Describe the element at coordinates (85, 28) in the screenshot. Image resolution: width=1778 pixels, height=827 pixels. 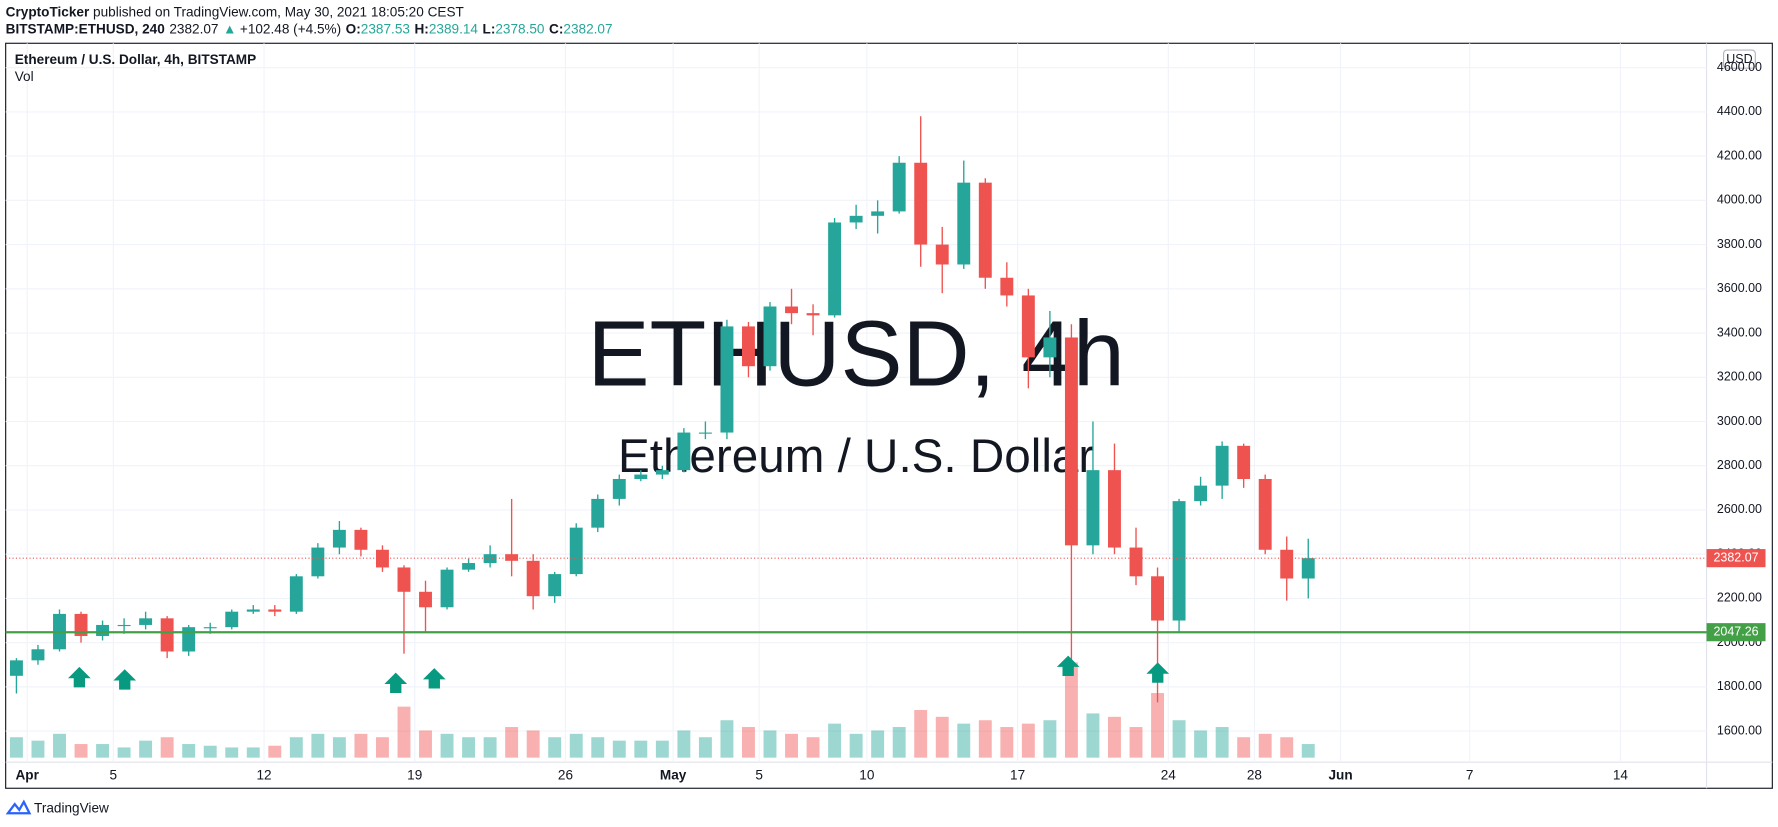
I see `symbol: BITSTAMP:ETHUSD, 240` at that location.